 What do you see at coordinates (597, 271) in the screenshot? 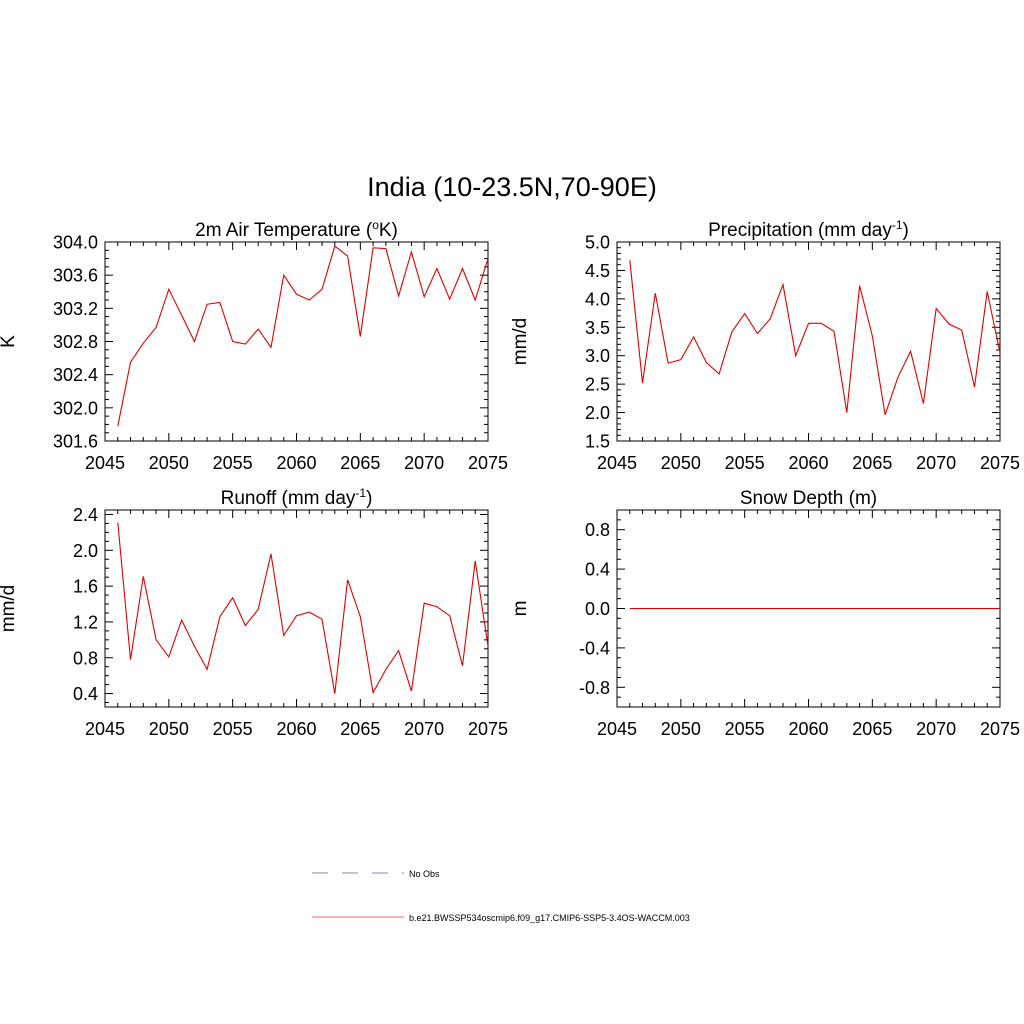
I see `precip-y-tick-label: 4.5` at bounding box center [597, 271].